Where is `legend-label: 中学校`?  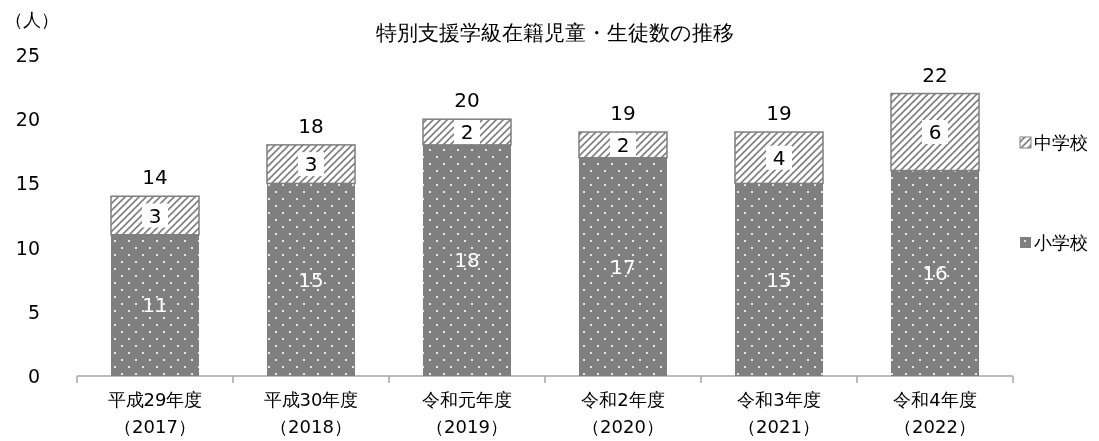 legend-label: 中学校 is located at coordinates (1061, 142).